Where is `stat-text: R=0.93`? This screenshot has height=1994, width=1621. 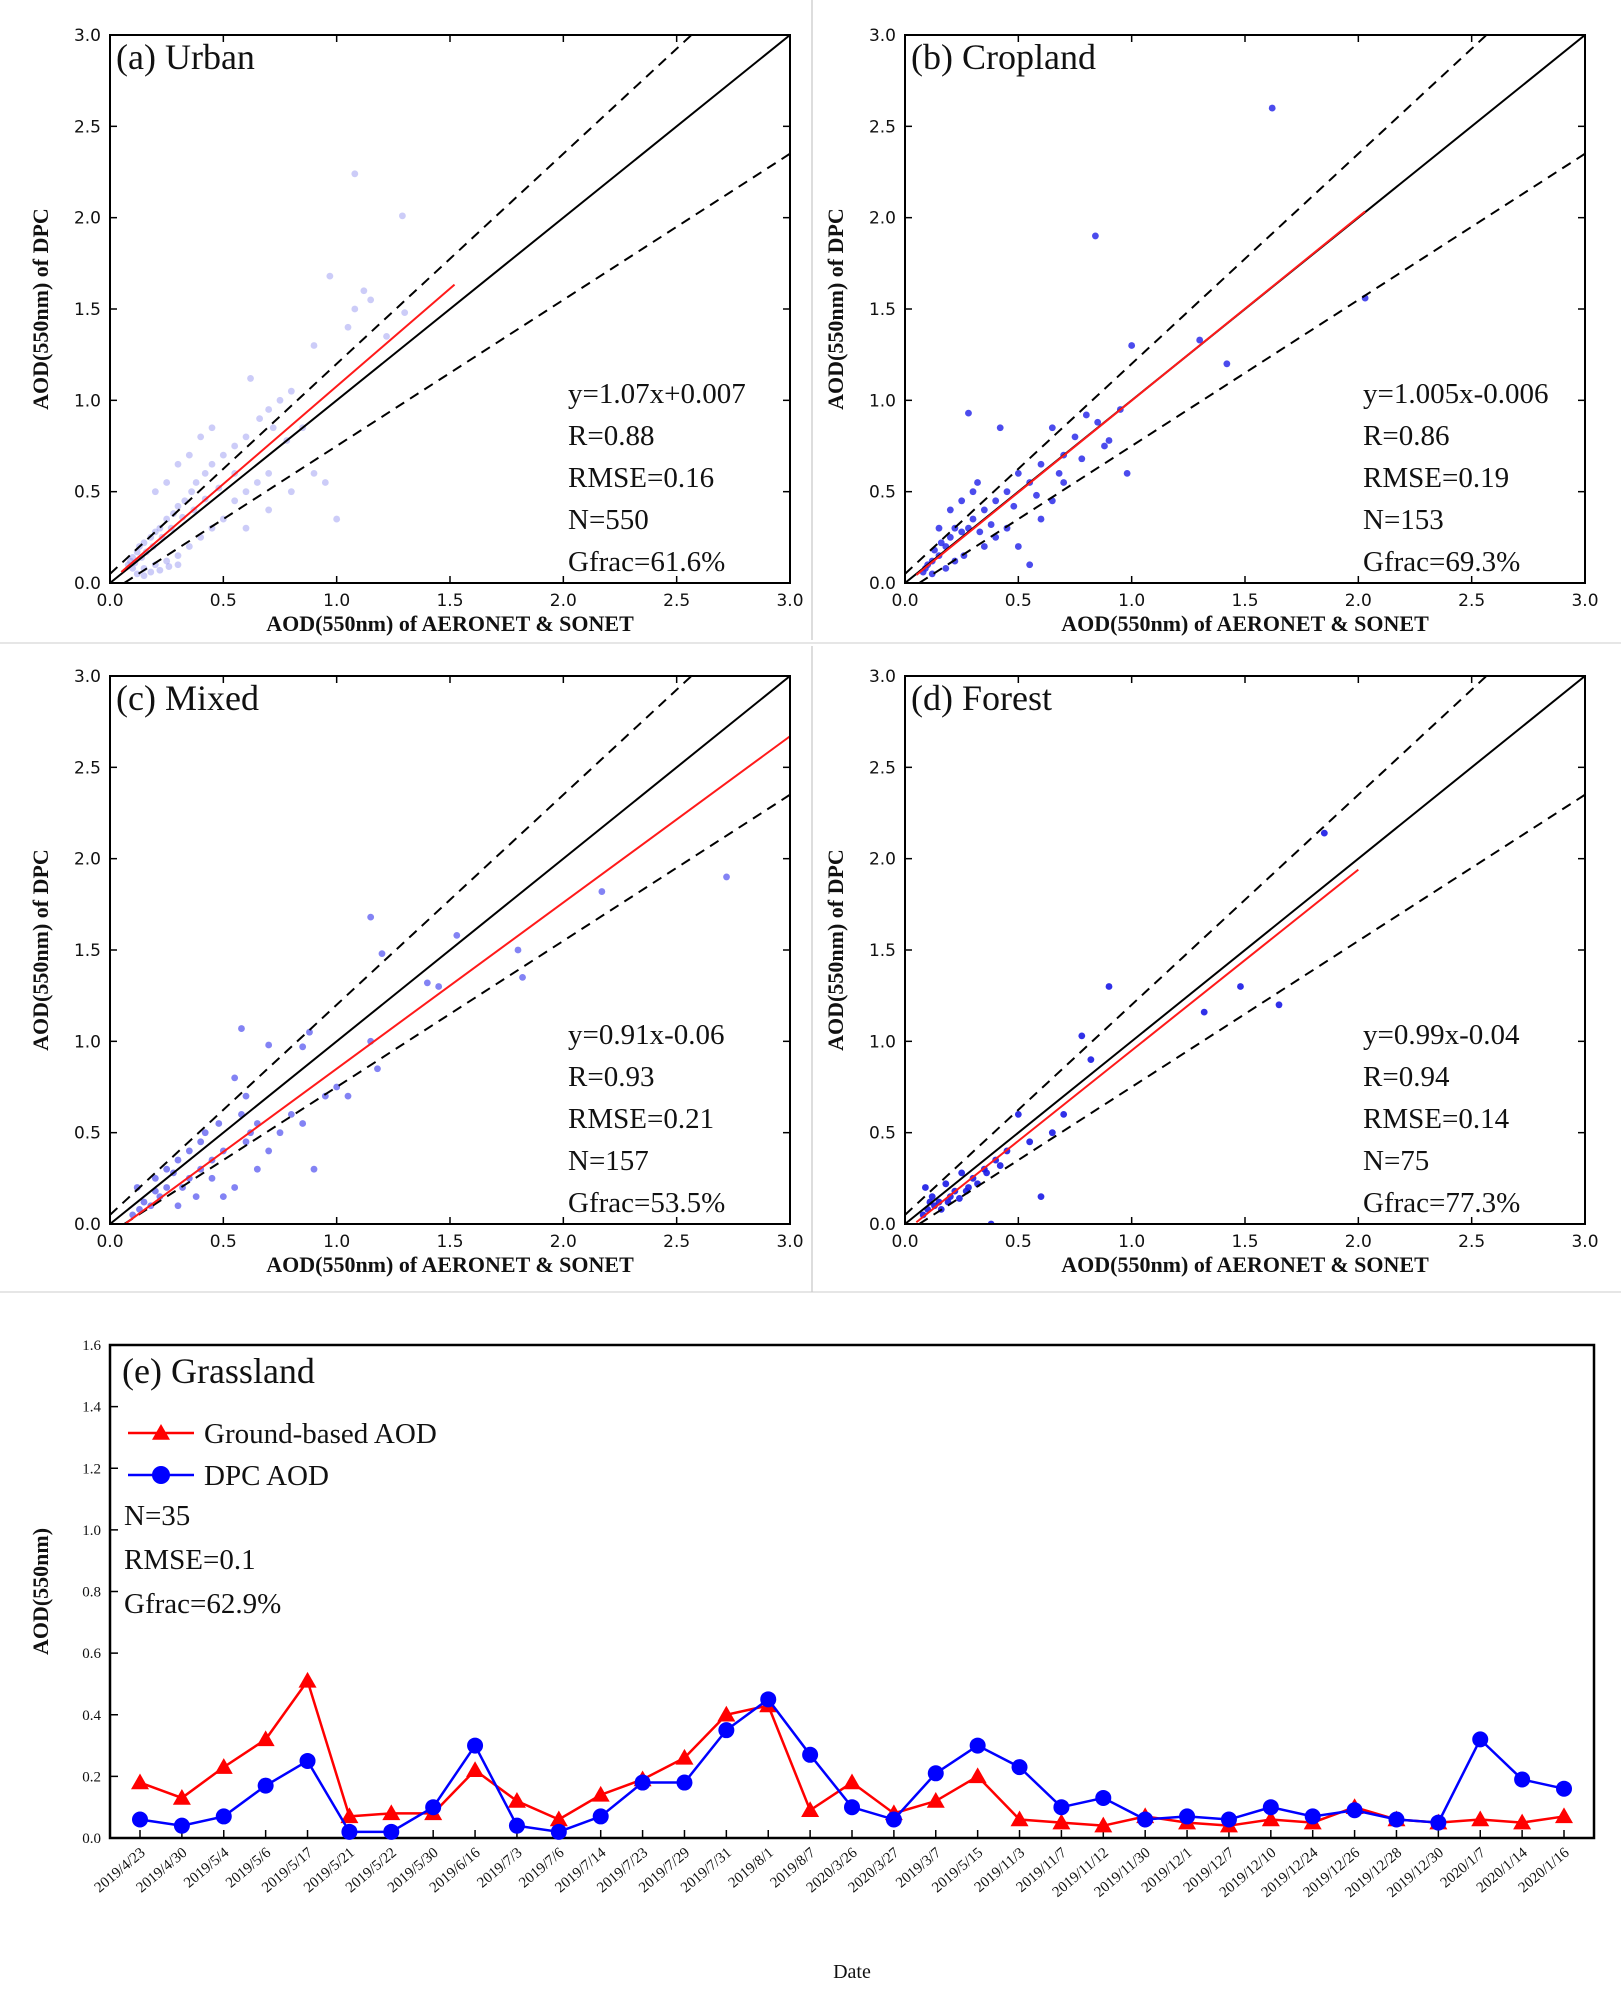
stat-text: R=0.93 is located at coordinates (611, 1077).